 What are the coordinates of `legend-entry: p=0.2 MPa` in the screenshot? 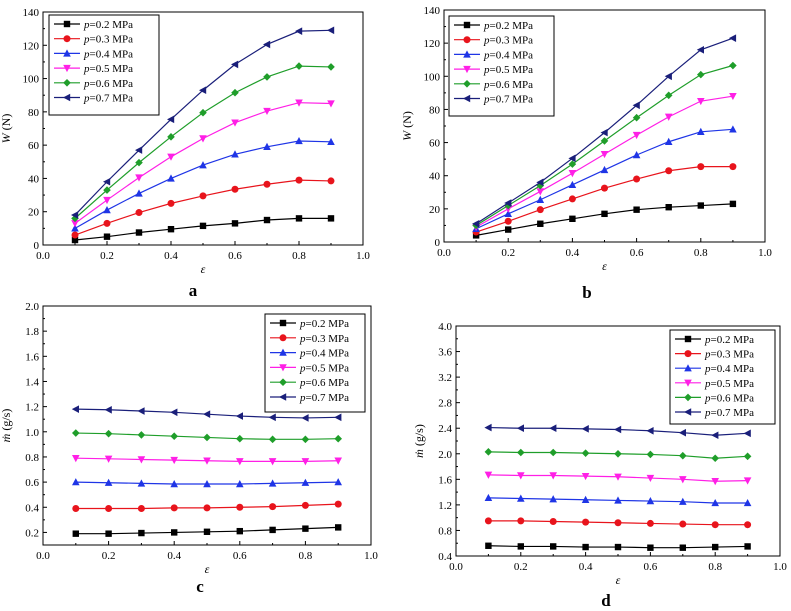 It's located at (508, 26).